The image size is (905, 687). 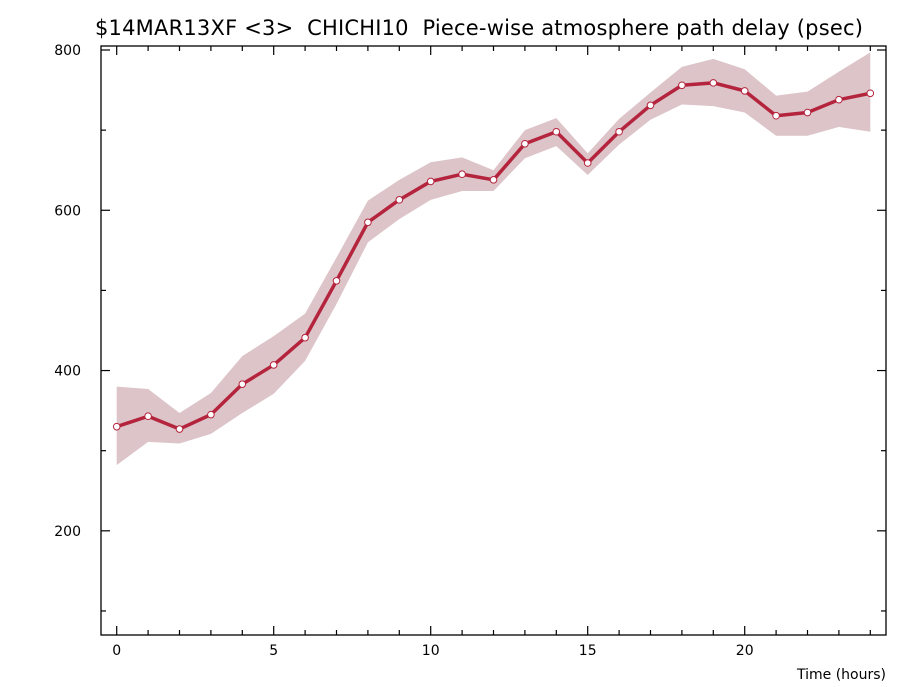 I want to click on x-tick-label: 0, so click(x=116, y=651).